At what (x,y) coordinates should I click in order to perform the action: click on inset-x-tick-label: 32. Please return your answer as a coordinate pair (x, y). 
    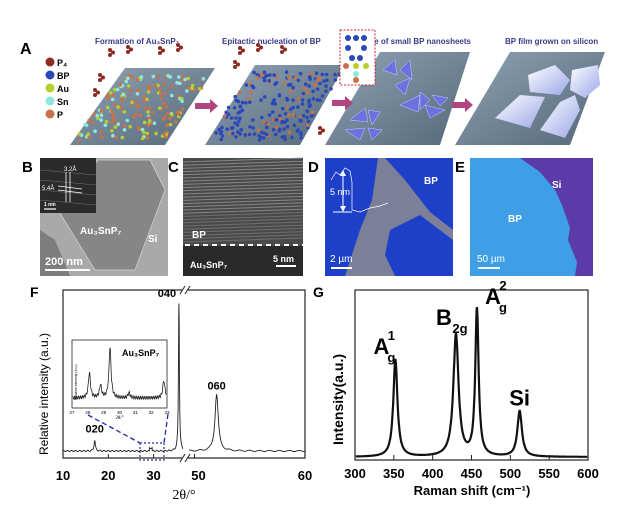
    Looking at the image, I should click on (152, 412).